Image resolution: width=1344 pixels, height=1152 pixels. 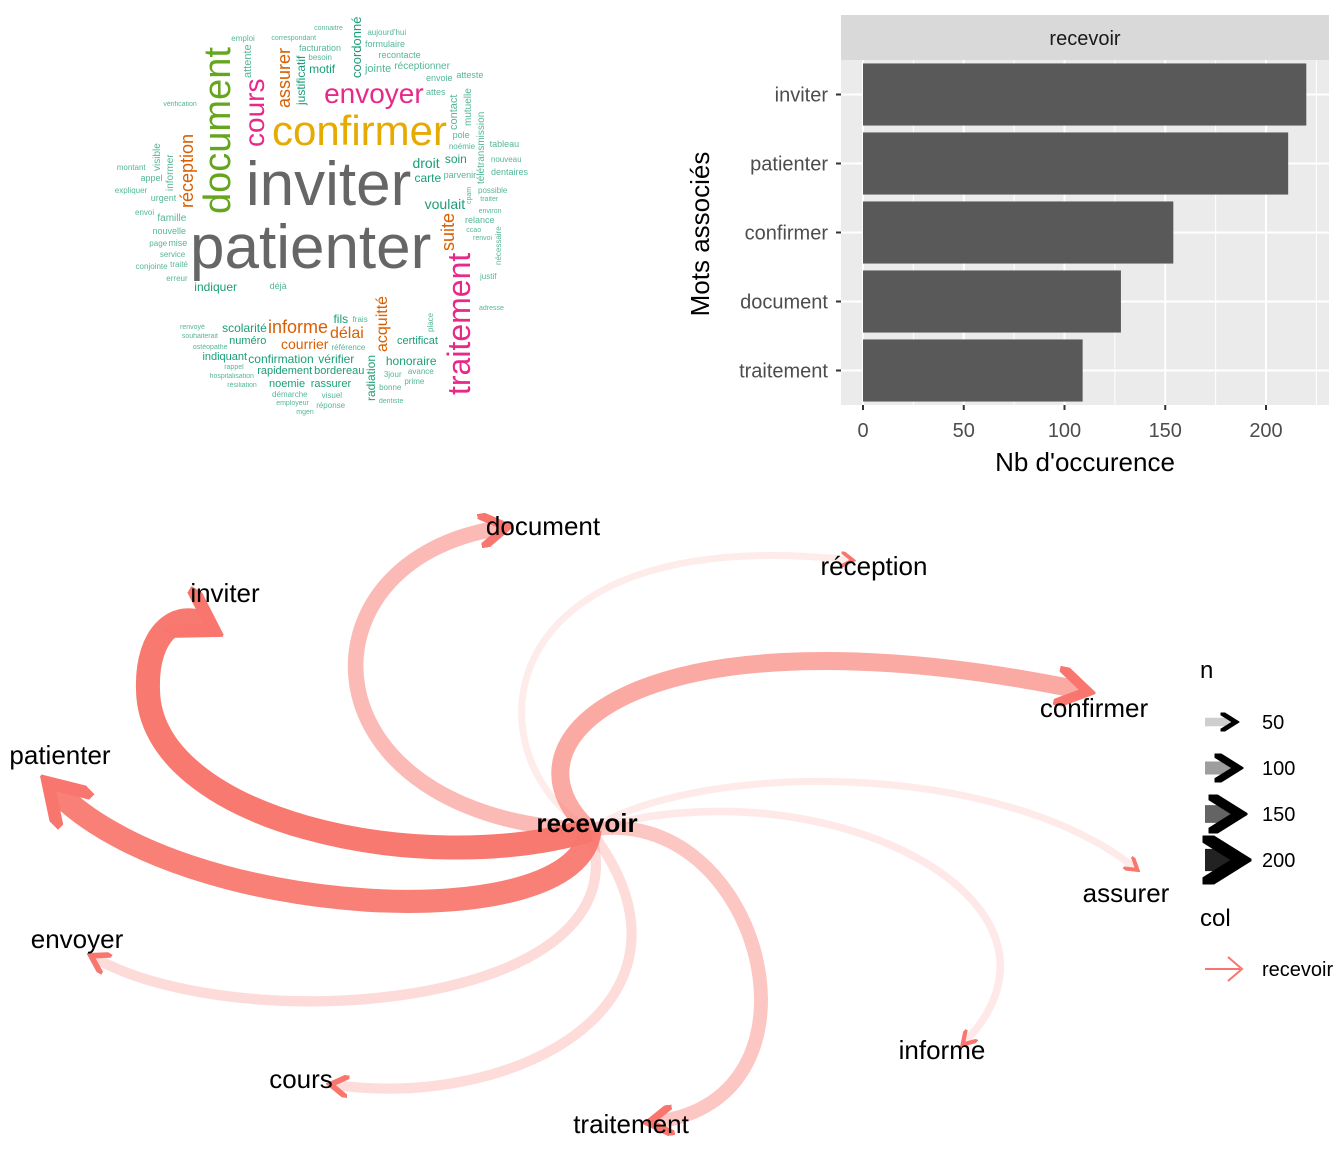 I want to click on wordcloud-word: nouvelle, so click(x=169, y=231).